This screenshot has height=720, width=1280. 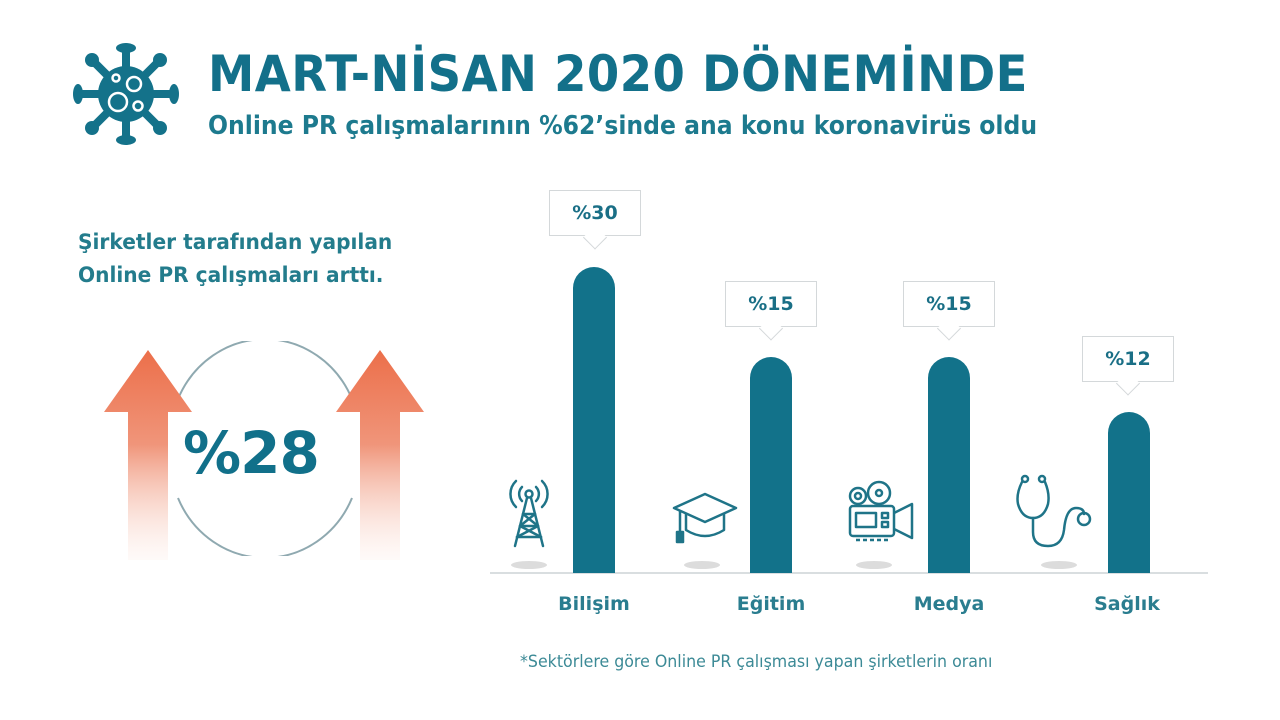 What do you see at coordinates (949, 604) in the screenshot?
I see `category-label-medya: Medya` at bounding box center [949, 604].